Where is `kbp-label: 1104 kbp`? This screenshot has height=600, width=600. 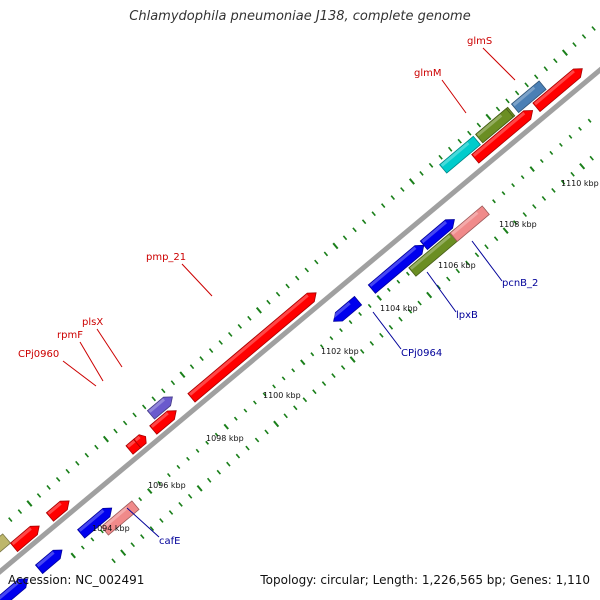 kbp-label: 1104 kbp is located at coordinates (399, 308).